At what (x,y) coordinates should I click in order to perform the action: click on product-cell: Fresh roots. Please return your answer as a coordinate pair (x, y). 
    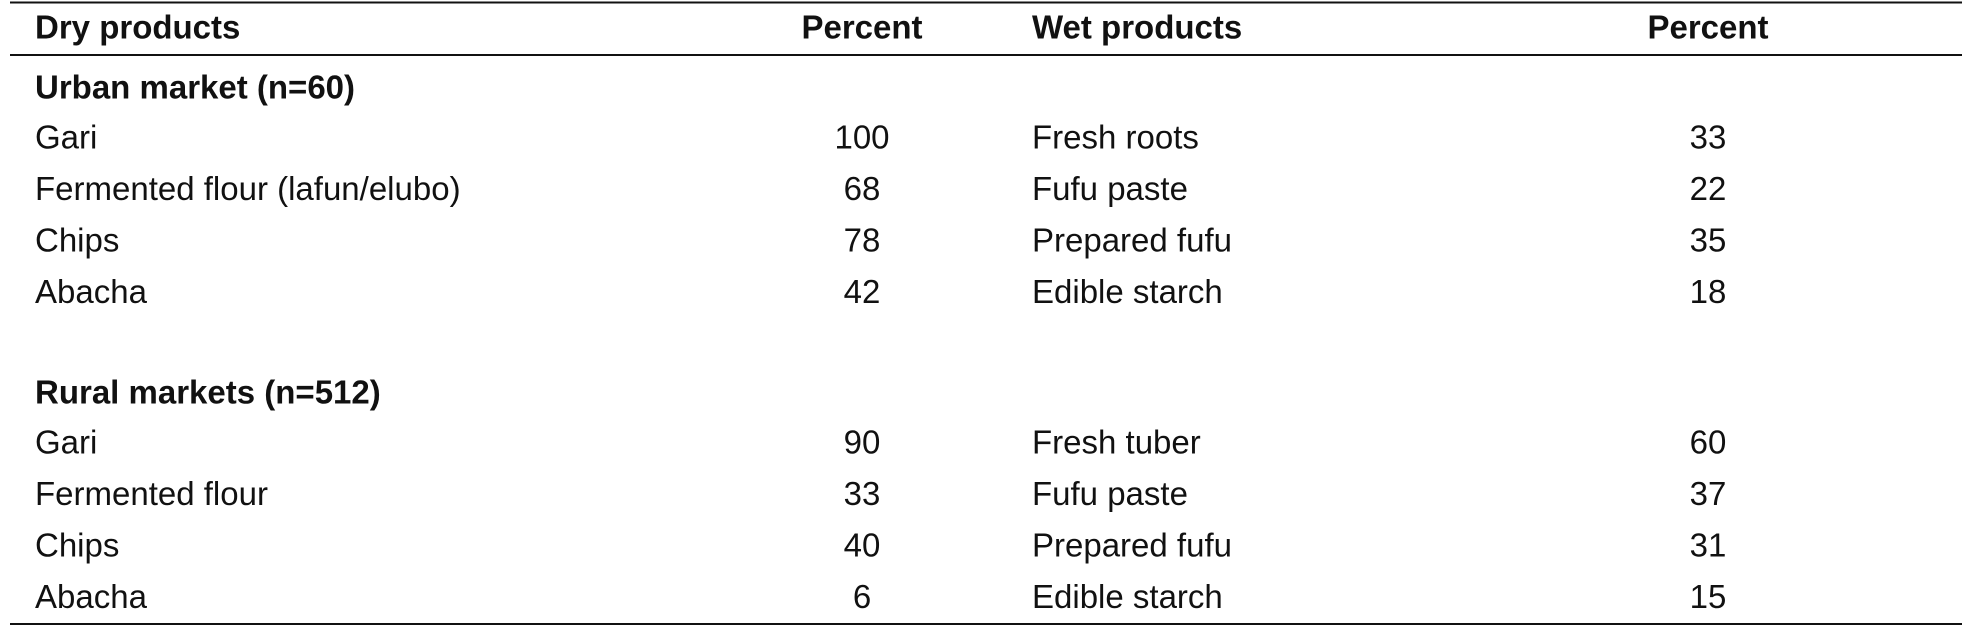
    Looking at the image, I should click on (1115, 137).